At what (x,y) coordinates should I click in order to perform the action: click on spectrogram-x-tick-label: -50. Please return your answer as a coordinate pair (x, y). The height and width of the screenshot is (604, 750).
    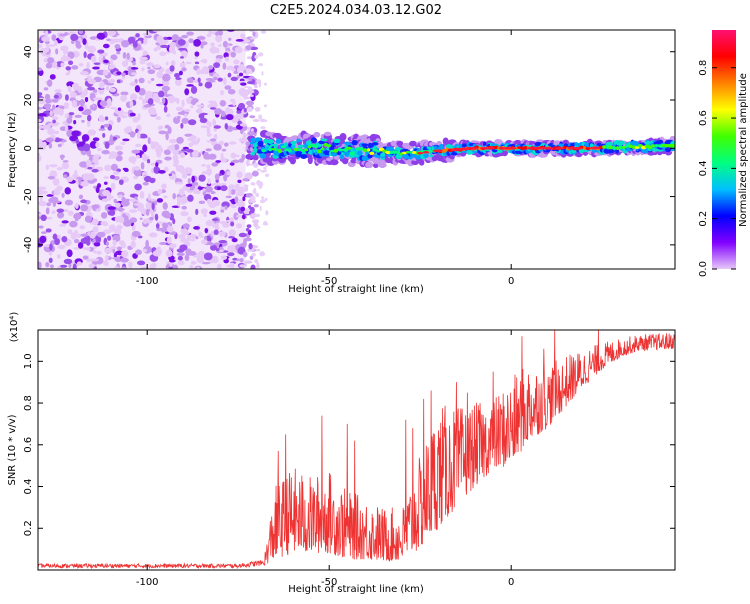
    Looking at the image, I should click on (329, 281).